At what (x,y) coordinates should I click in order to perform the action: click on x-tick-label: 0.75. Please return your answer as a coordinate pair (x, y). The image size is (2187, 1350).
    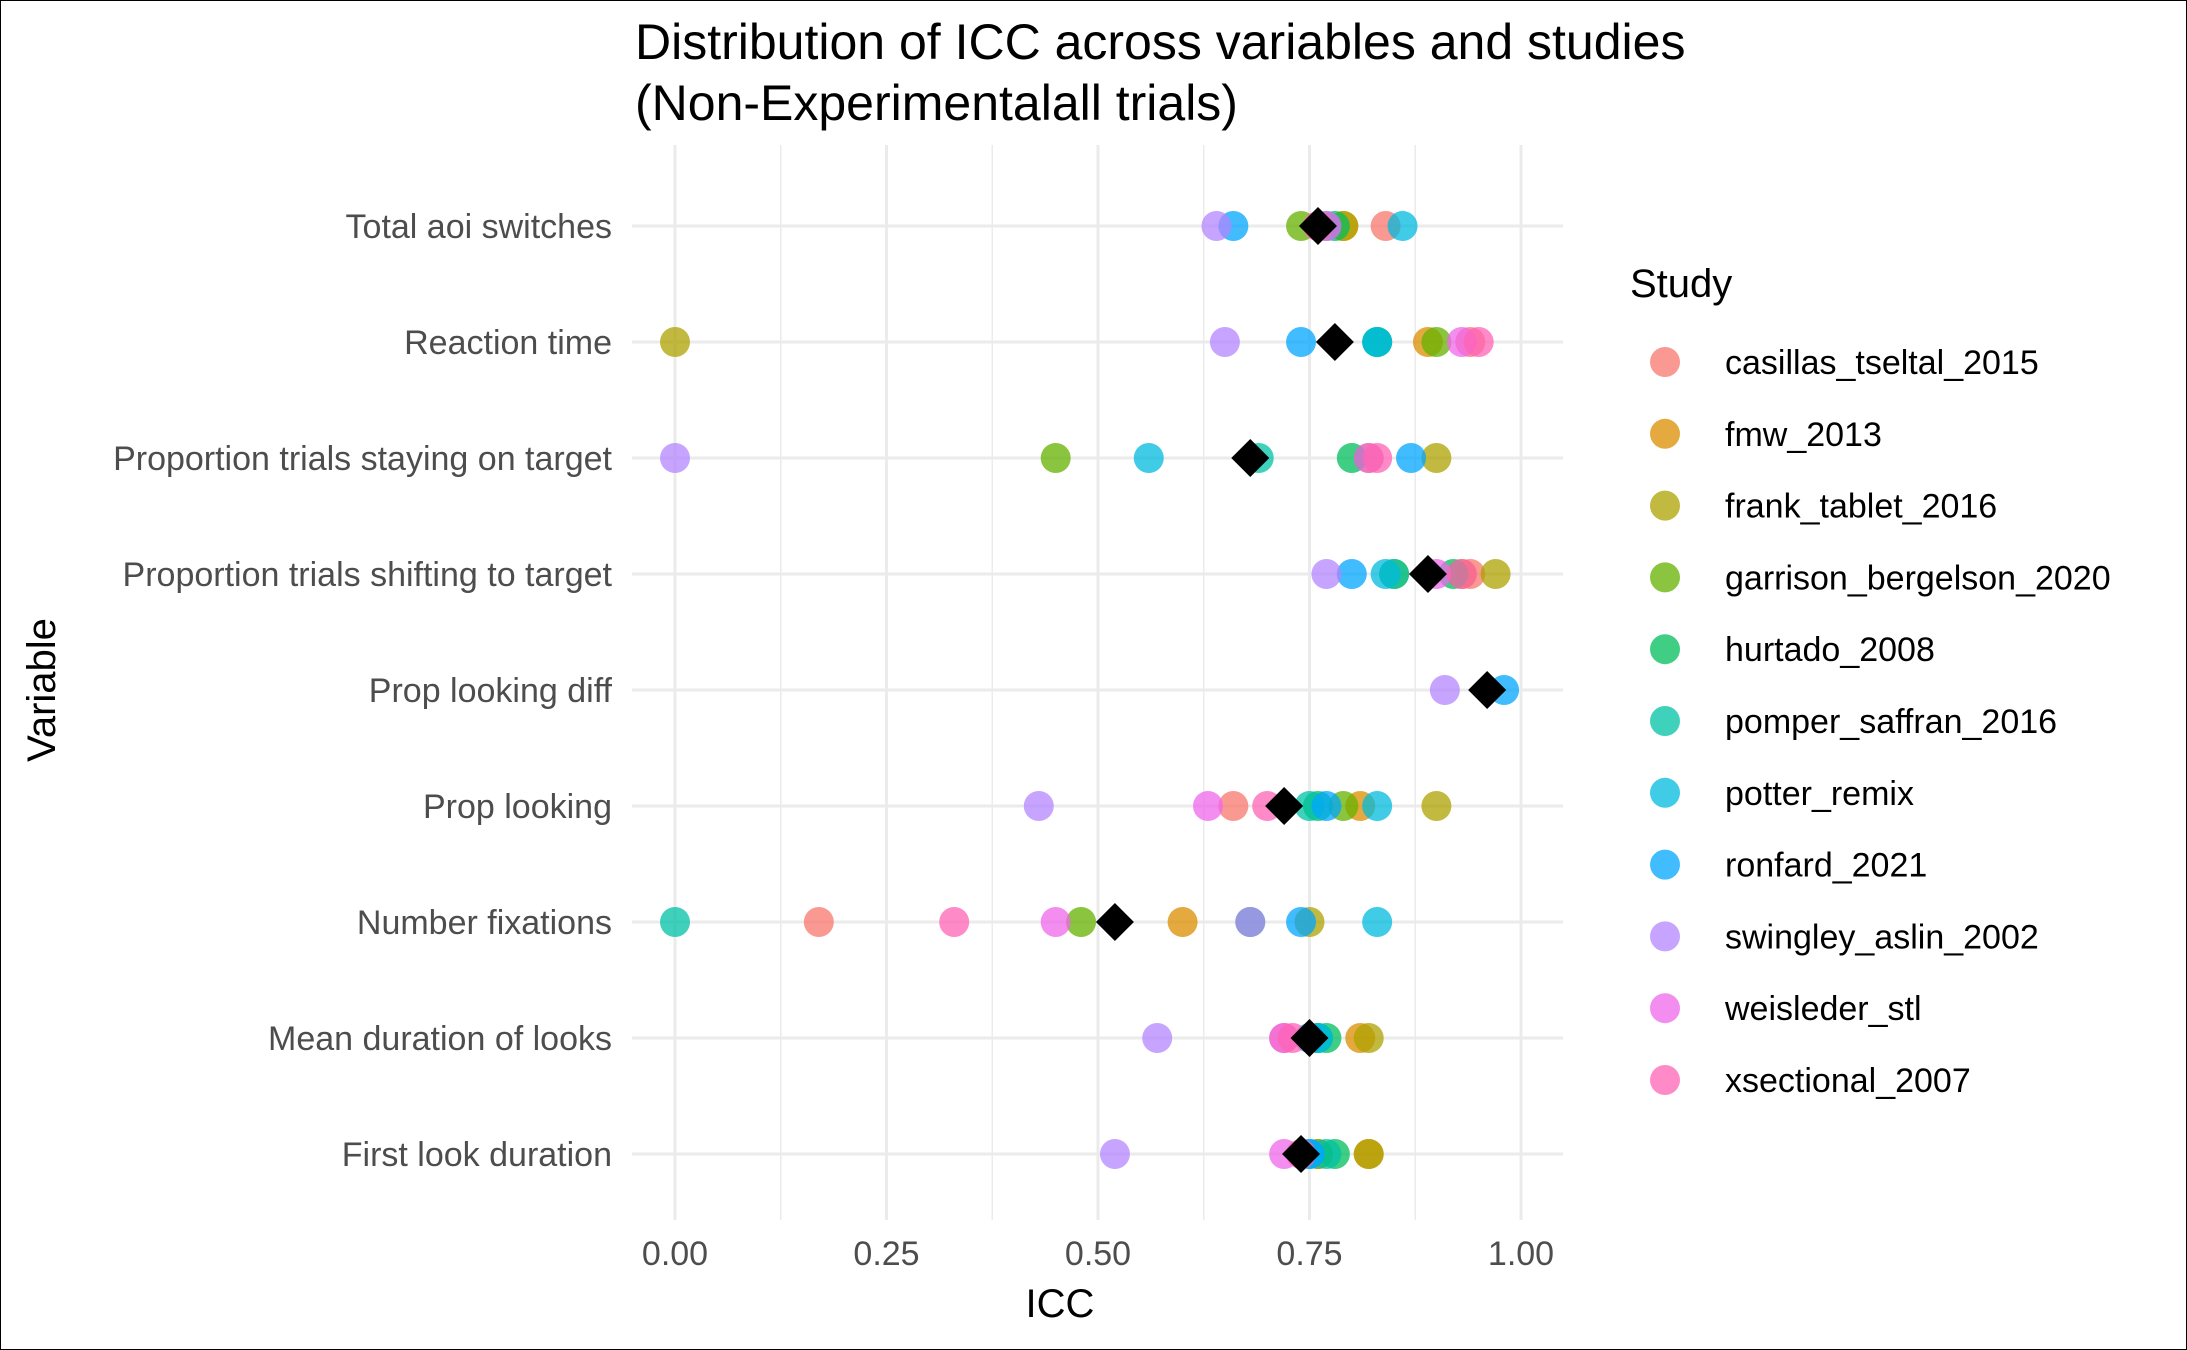
    Looking at the image, I should click on (1309, 1254).